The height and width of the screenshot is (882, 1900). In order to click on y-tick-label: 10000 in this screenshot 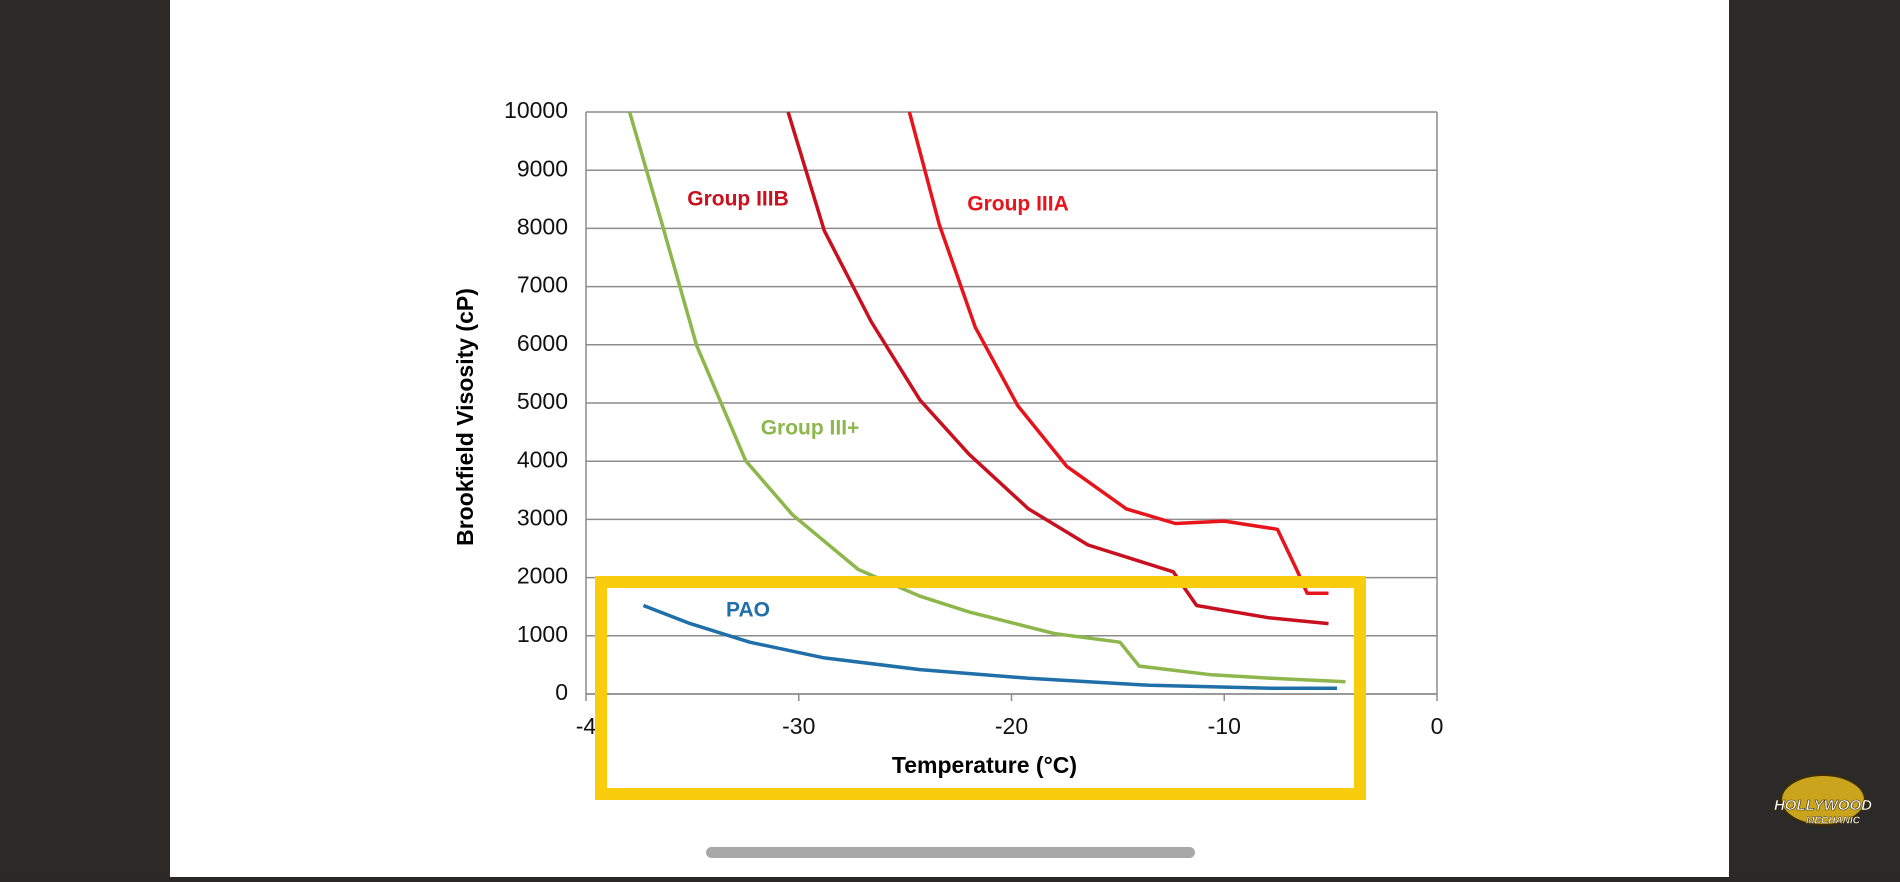, I will do `click(536, 110)`.